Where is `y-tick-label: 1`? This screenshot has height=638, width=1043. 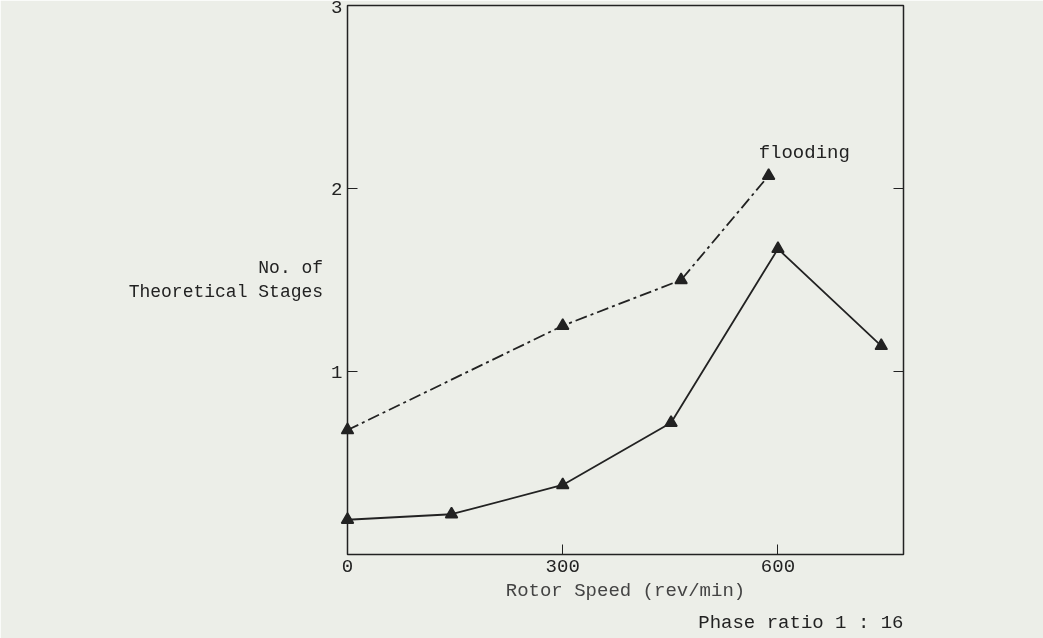
y-tick-label: 1 is located at coordinates (337, 372).